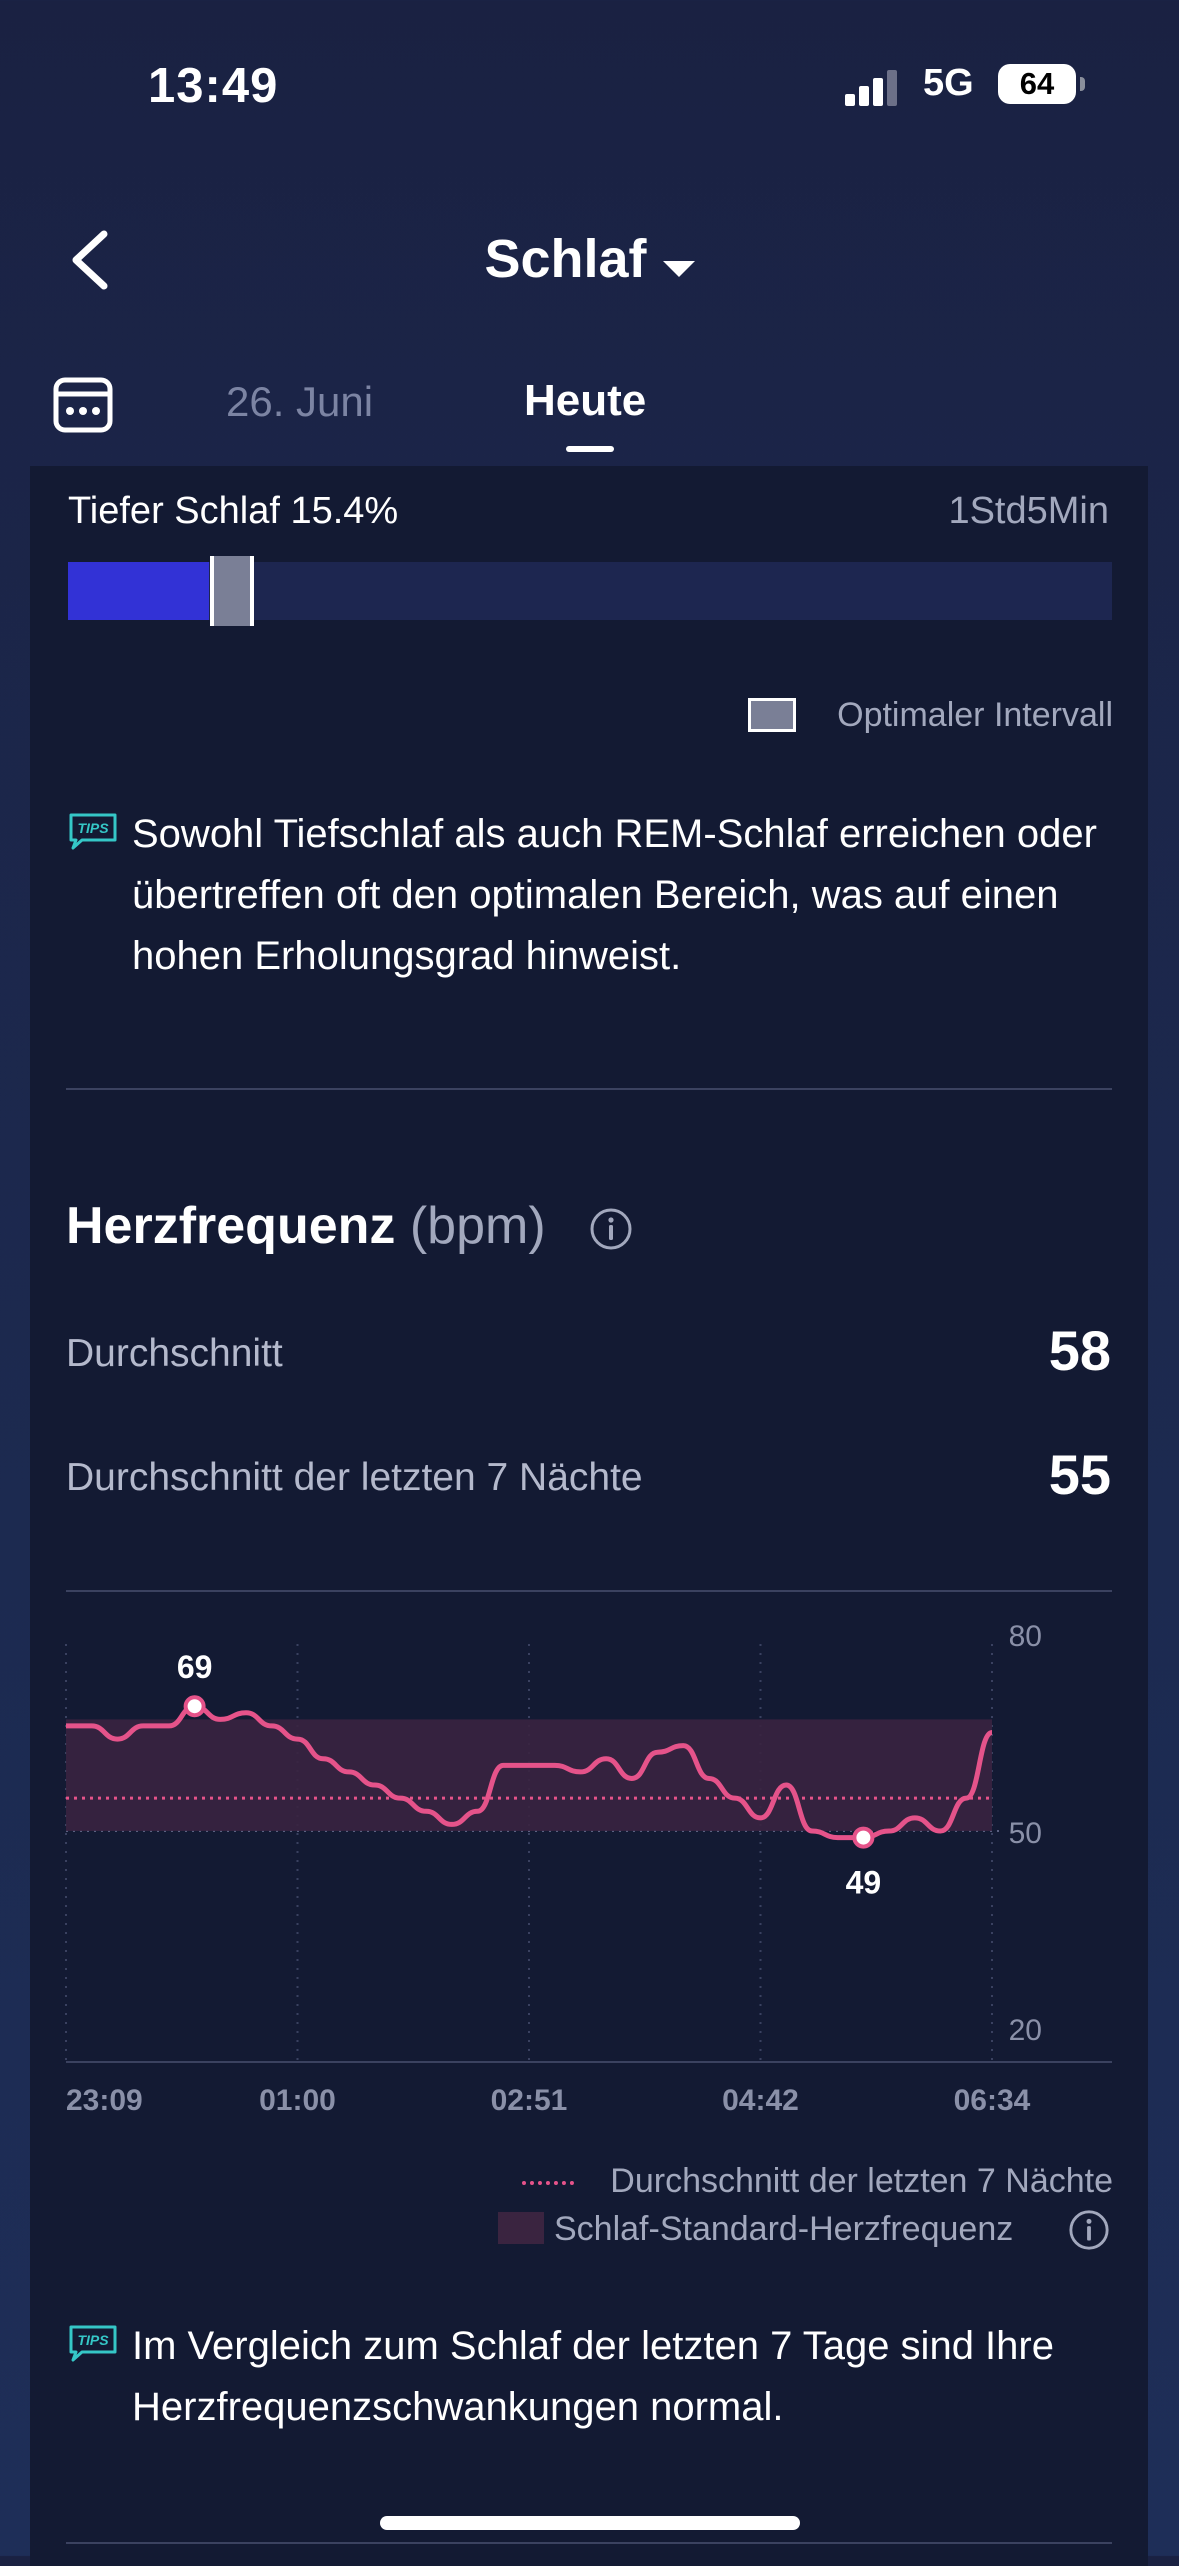  Describe the element at coordinates (174, 1353) in the screenshot. I see `average-label: Durchschnitt` at that location.